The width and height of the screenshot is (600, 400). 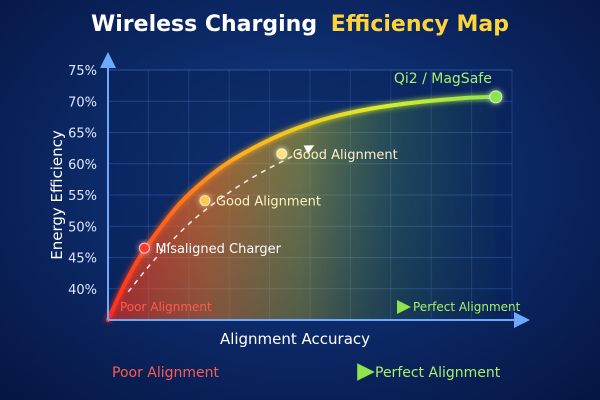 I want to click on x-axis-label: Alignment Accuracy, so click(x=295, y=339).